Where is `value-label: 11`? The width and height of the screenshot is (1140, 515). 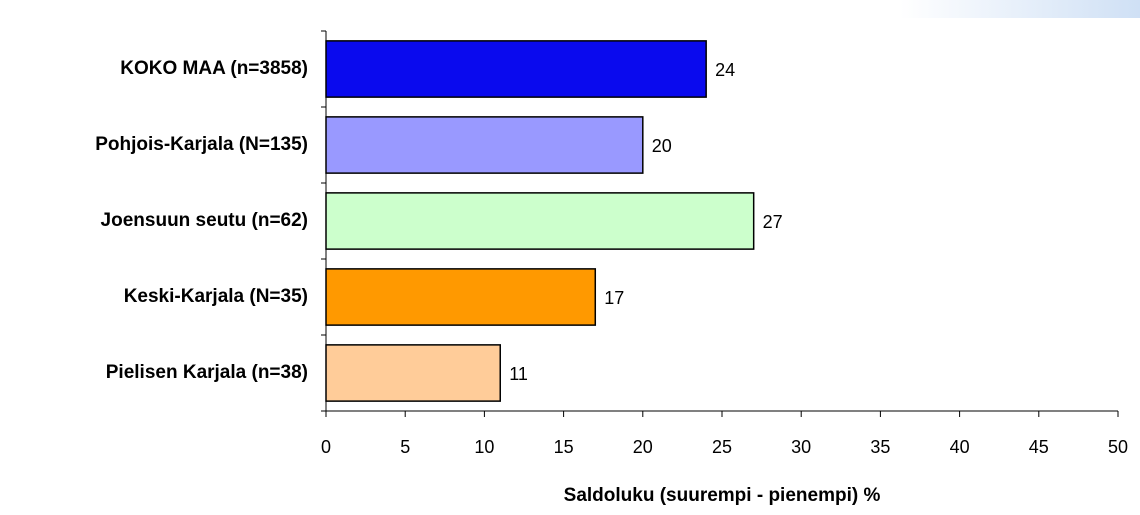 value-label: 11 is located at coordinates (518, 374).